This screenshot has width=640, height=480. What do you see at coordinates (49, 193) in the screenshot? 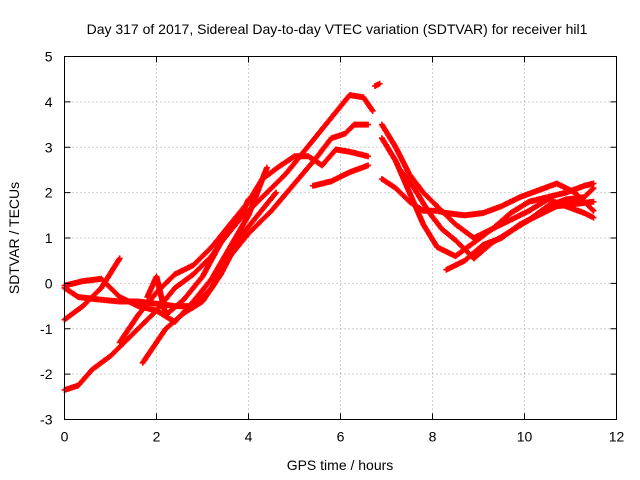
I see `y-tick-label: 2` at bounding box center [49, 193].